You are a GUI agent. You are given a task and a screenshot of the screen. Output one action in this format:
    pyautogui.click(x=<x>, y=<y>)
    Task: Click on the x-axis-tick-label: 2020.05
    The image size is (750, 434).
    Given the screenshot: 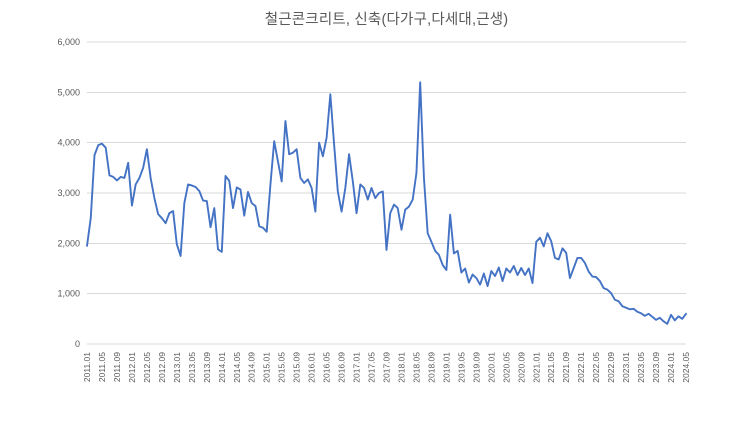 What is the action you would take?
    pyautogui.click(x=506, y=367)
    